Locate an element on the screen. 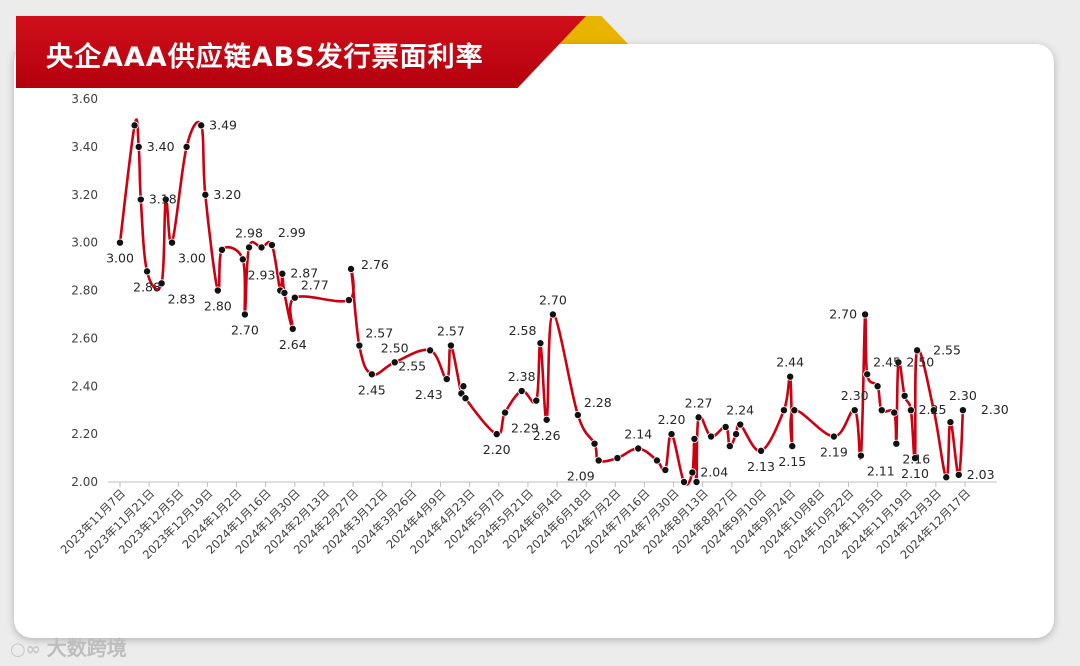 The height and width of the screenshot is (666, 1080). data-label: 2.45 is located at coordinates (887, 361).